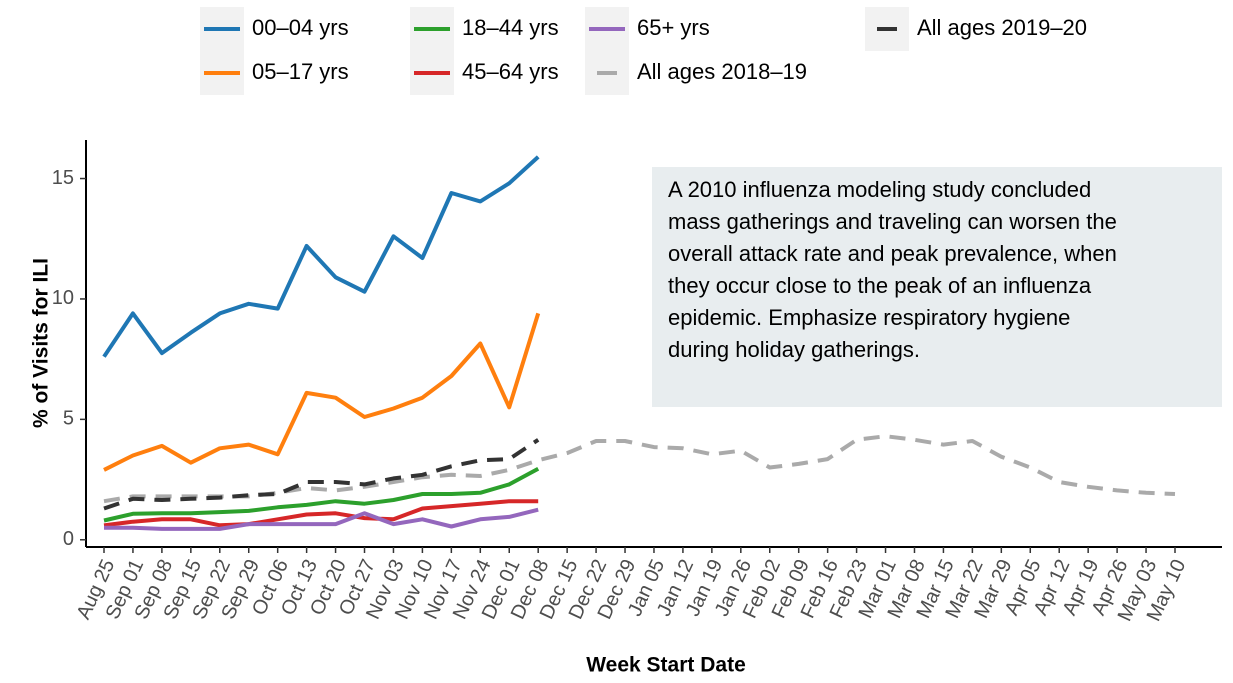 The image size is (1233, 683). I want to click on annotation-text: epidemic. Emphasize respiratory hygiene, so click(869, 317).